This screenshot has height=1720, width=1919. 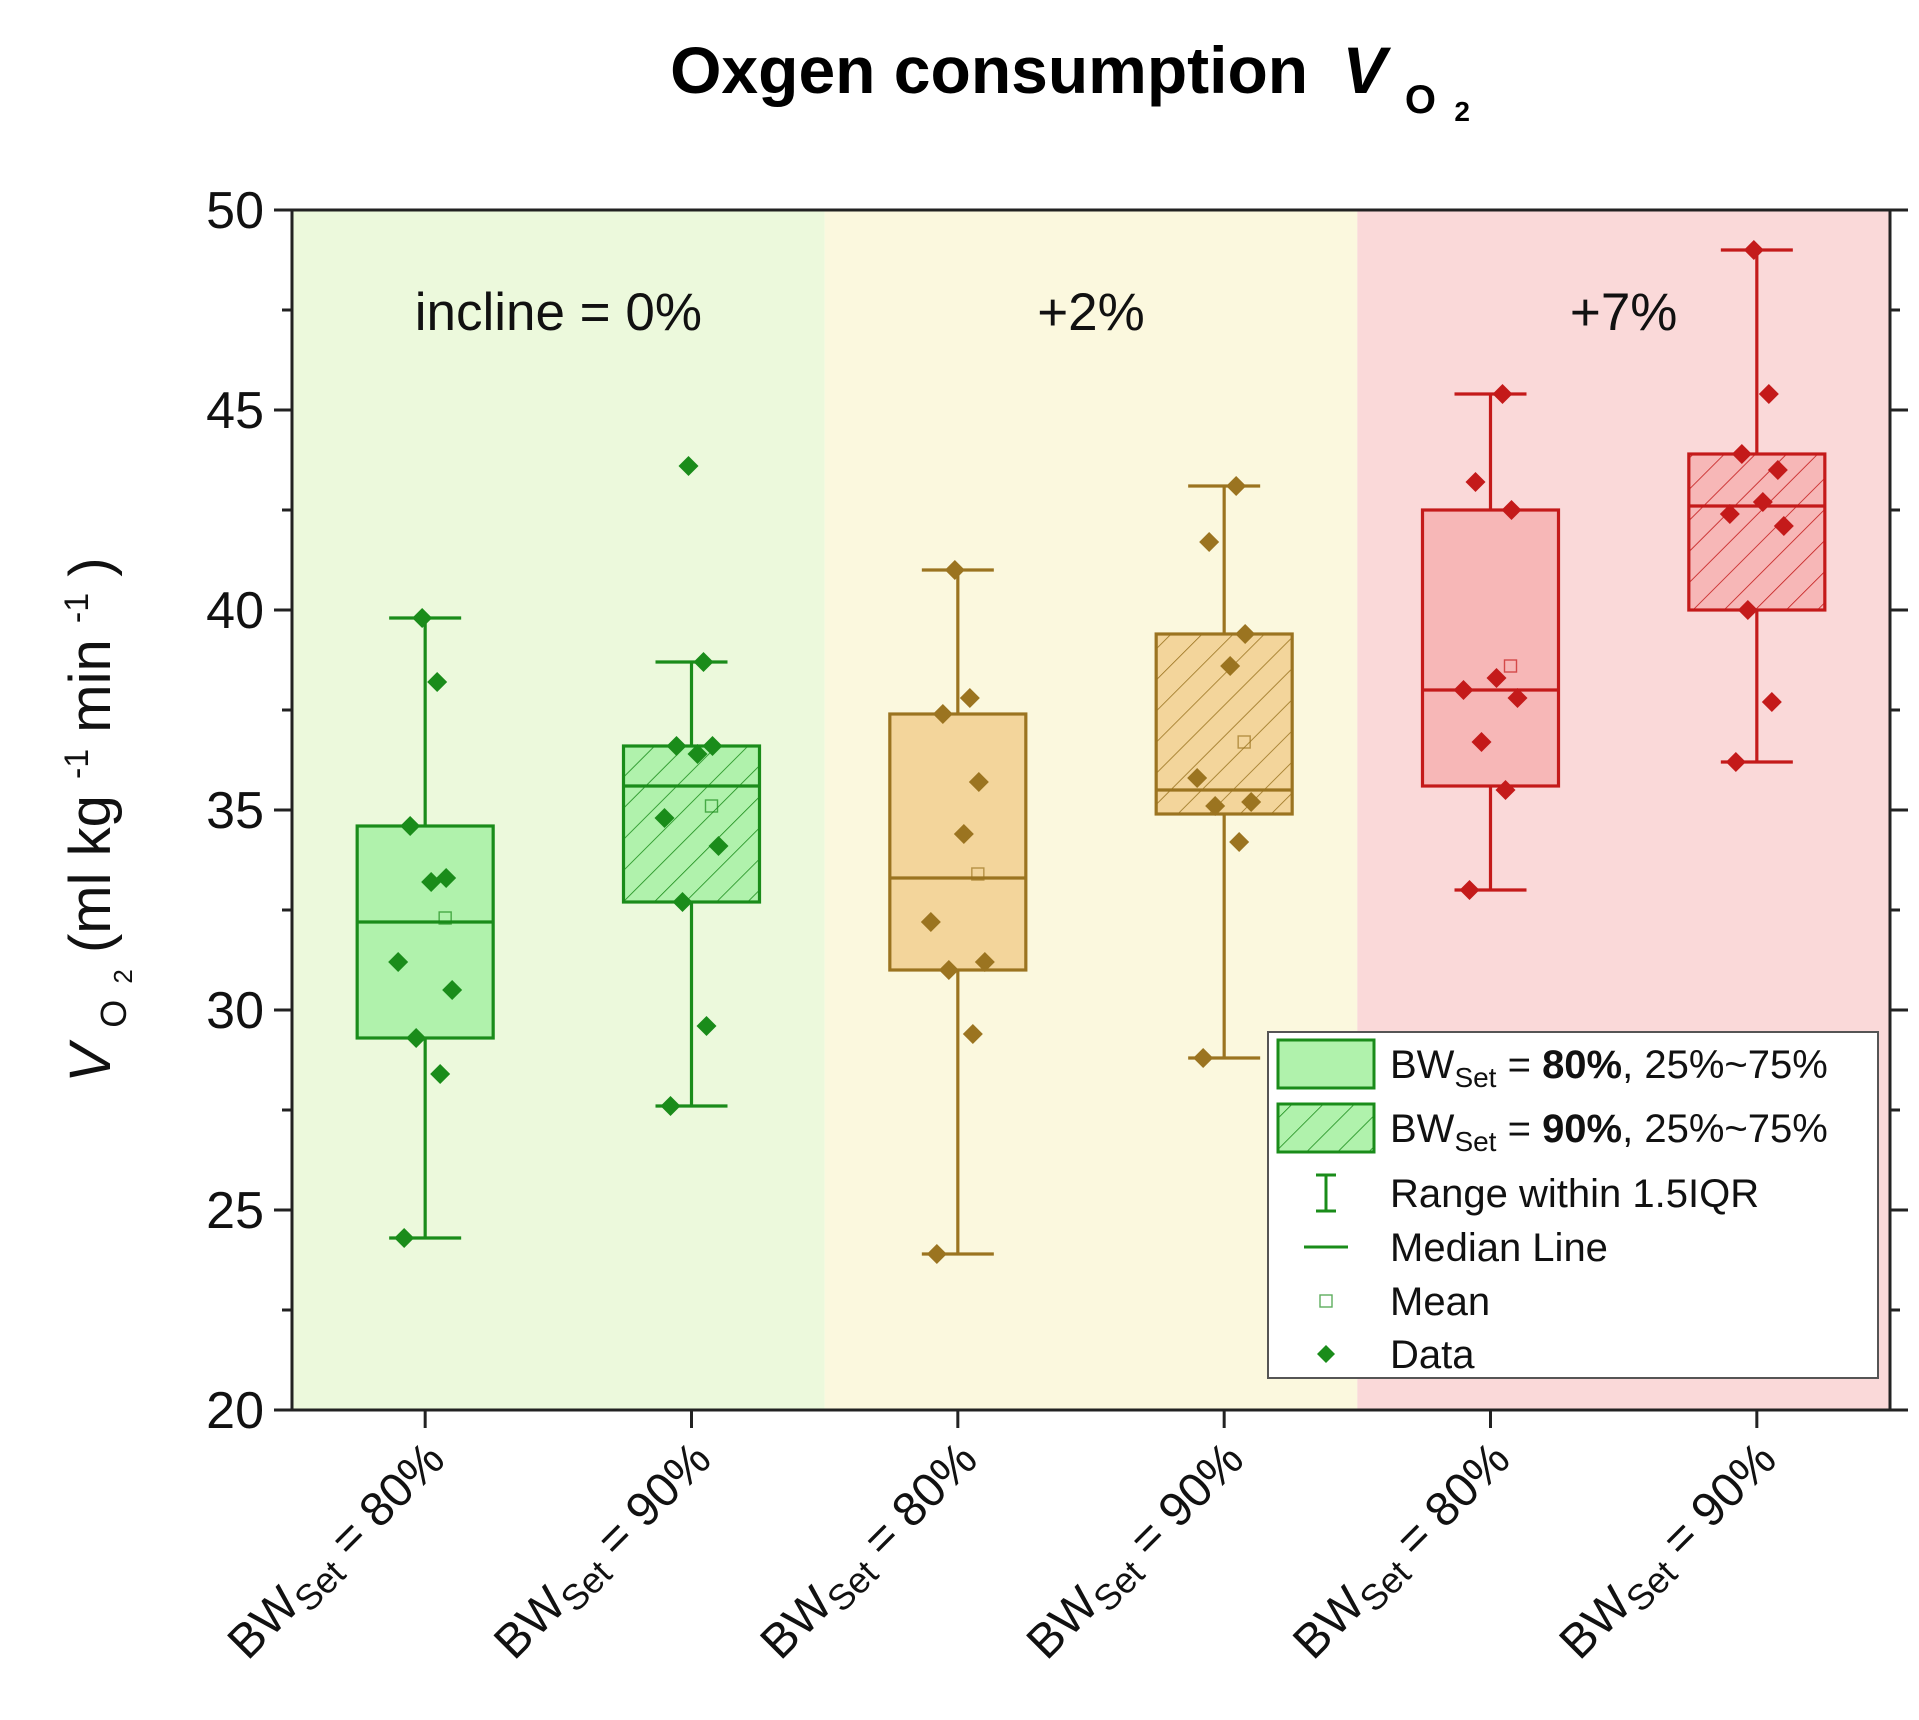 I want to click on region-labels: incline = 0% +2% +7%, so click(x=1046, y=312).